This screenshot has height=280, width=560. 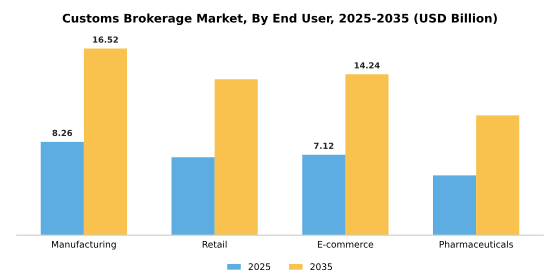 What do you see at coordinates (346, 244) in the screenshot?
I see `x-tick-label: E-commerce` at bounding box center [346, 244].